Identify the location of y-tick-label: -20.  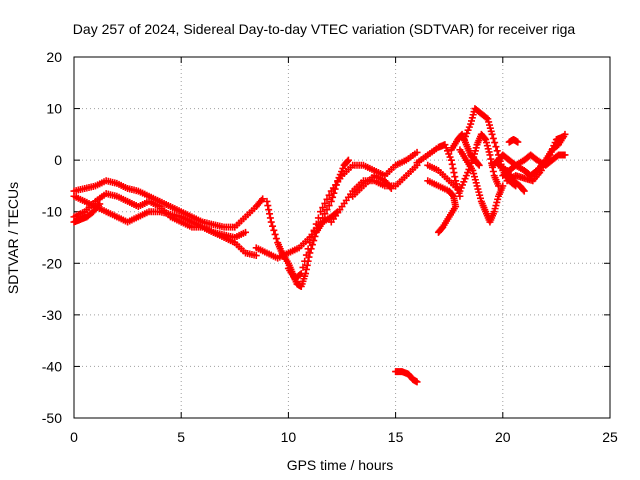
(52, 263).